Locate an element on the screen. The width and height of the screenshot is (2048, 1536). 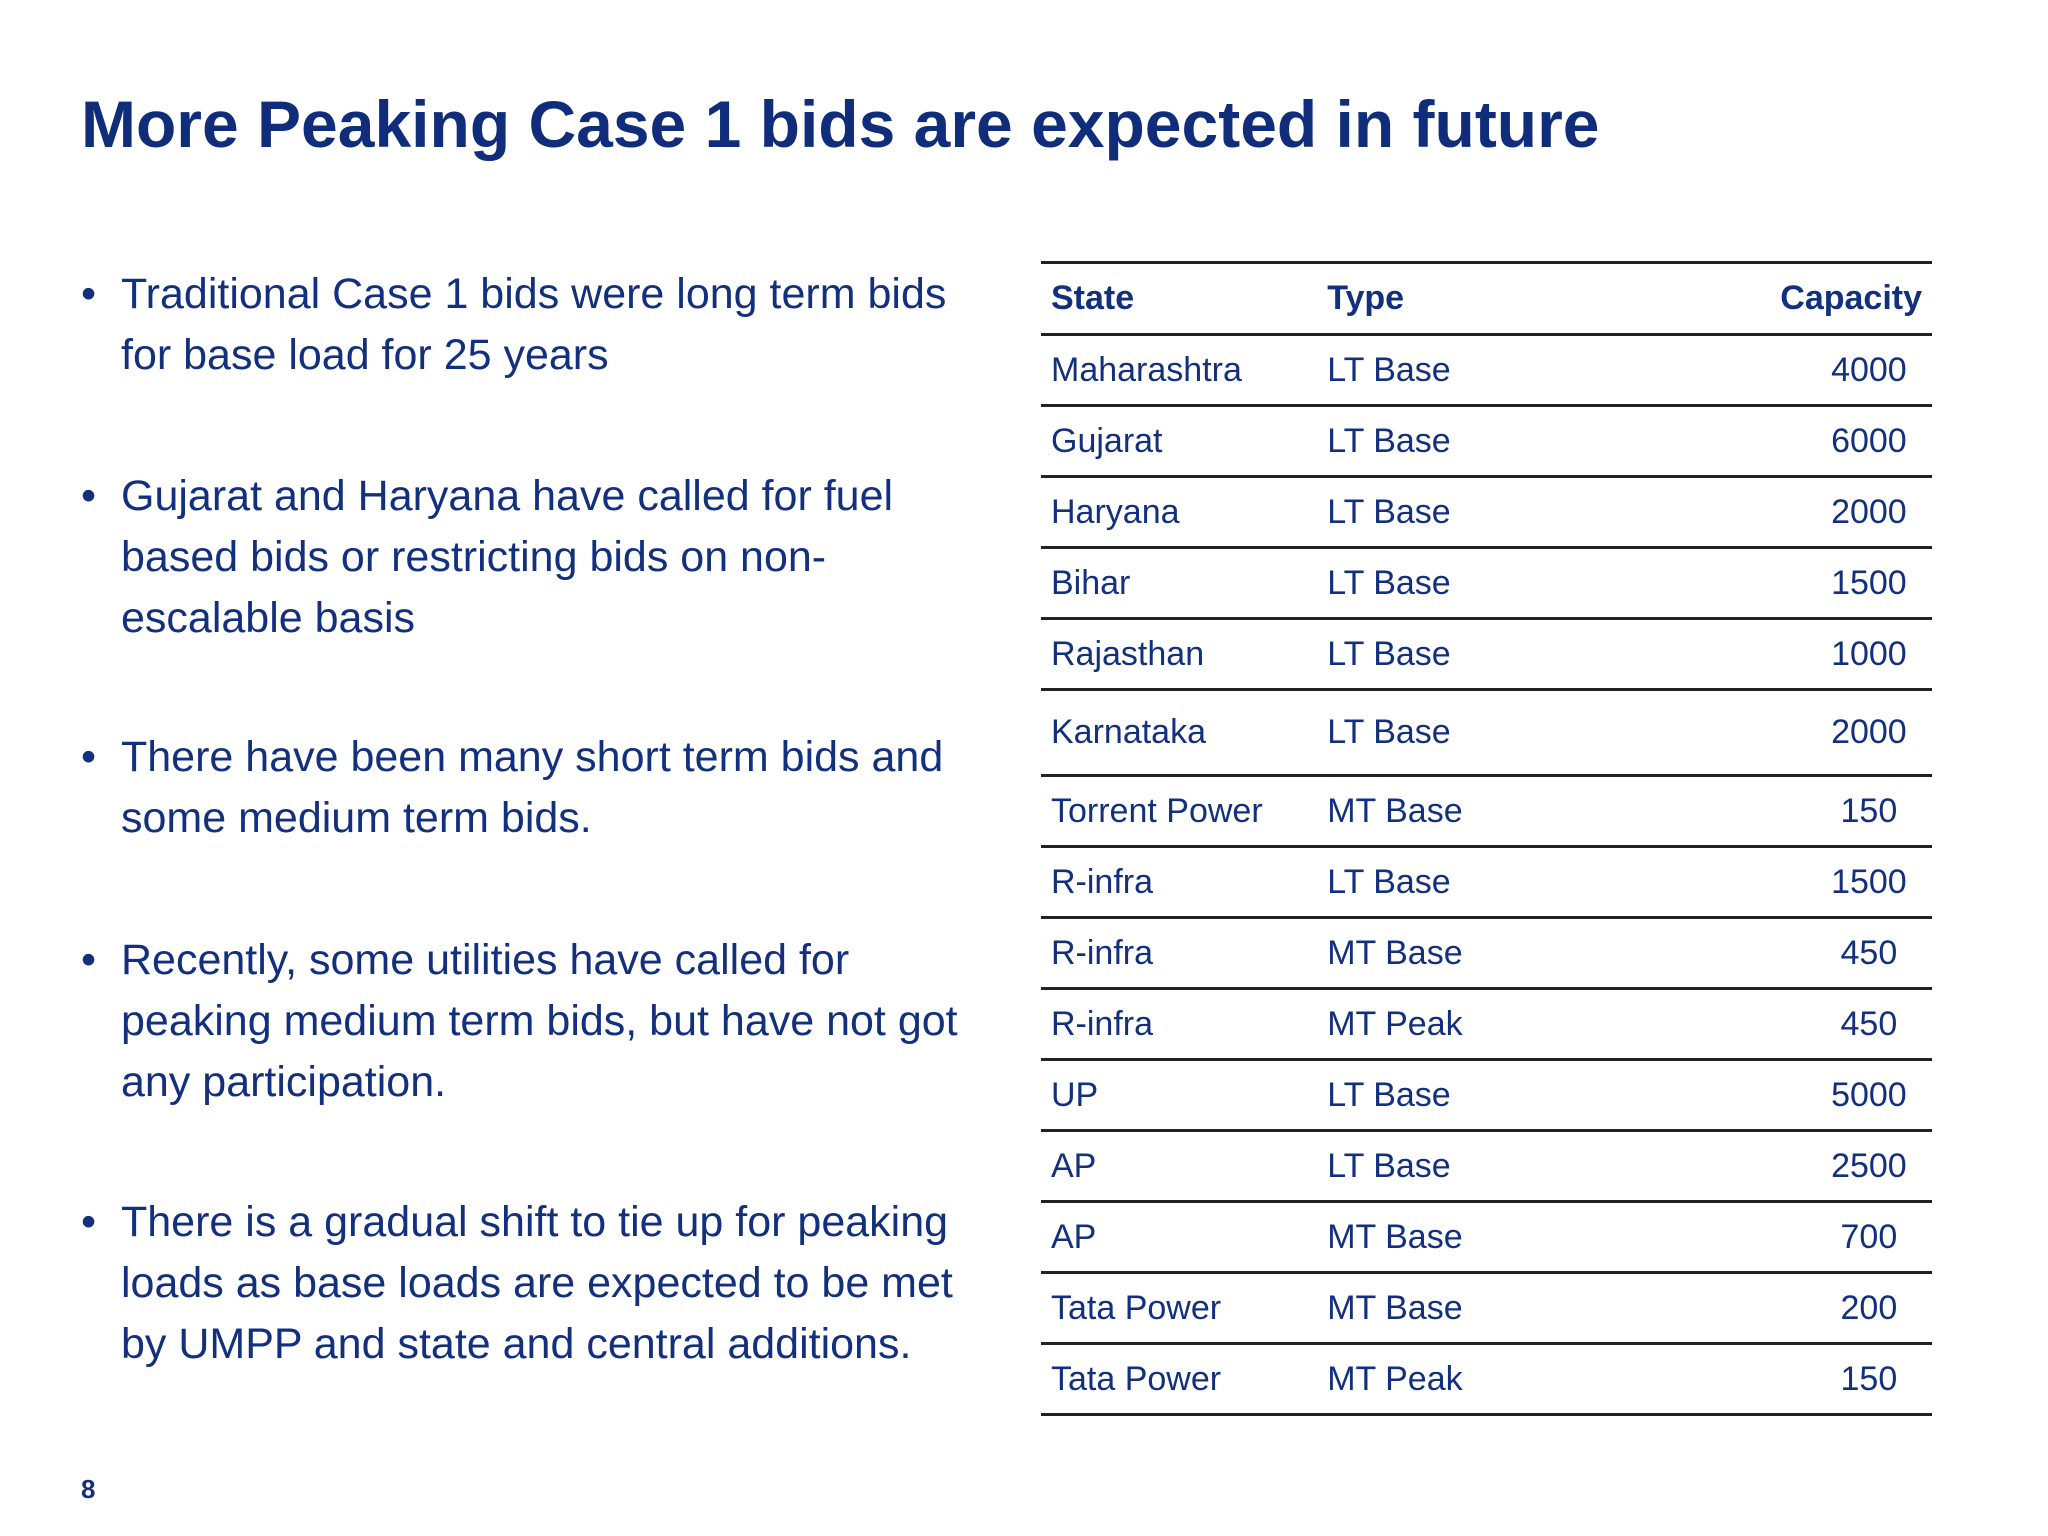
table-row: Tata Power MT Base 200 is located at coordinates (1486, 1308).